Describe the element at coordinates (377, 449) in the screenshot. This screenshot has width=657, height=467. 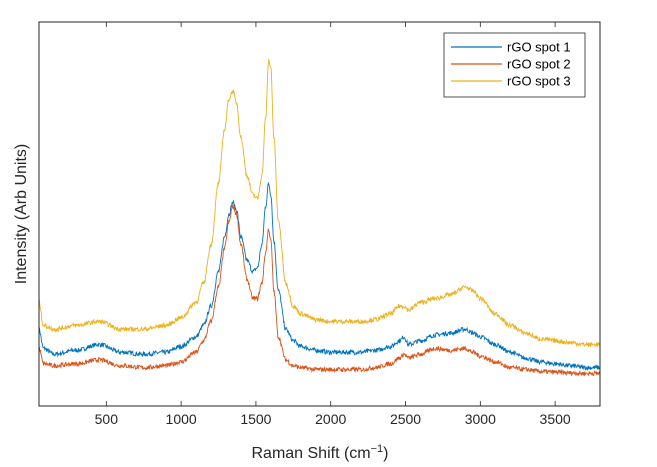
I see `x-axis-label-superscript: −1` at that location.